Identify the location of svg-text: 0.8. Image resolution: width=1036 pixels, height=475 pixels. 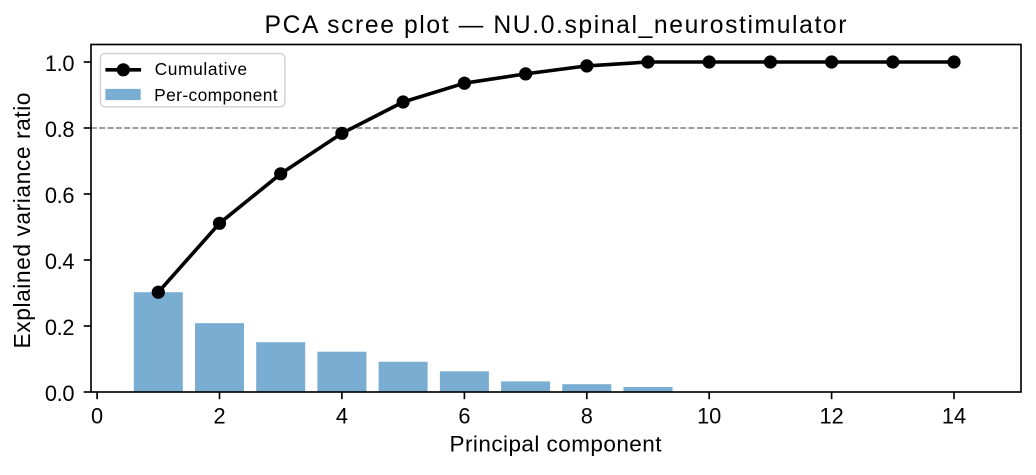
(60, 129).